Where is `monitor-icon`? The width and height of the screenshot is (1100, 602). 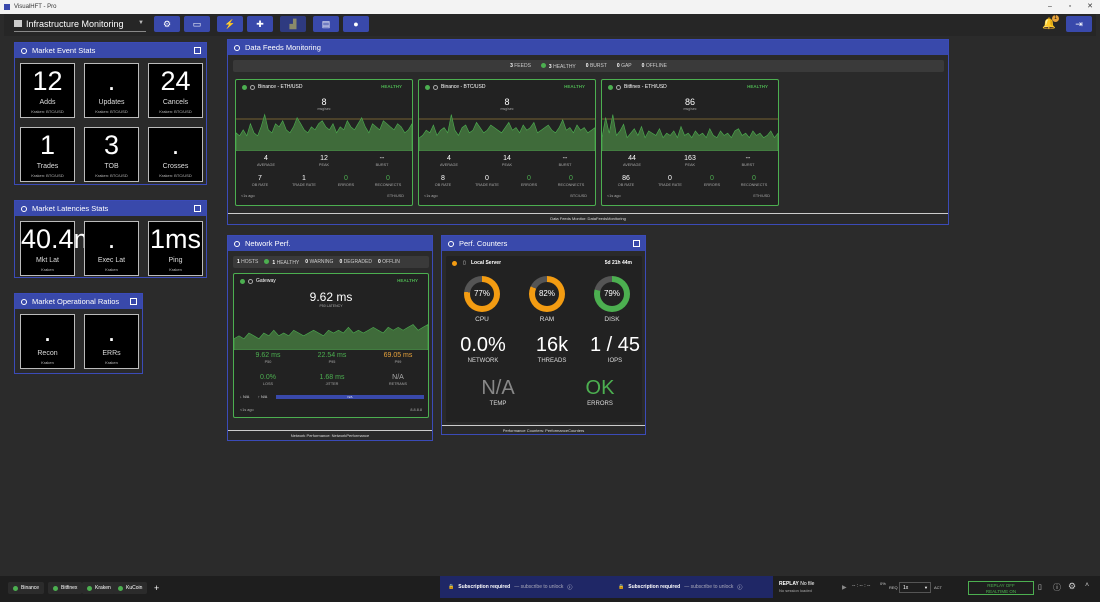
monitor-icon is located at coordinates (18, 23).